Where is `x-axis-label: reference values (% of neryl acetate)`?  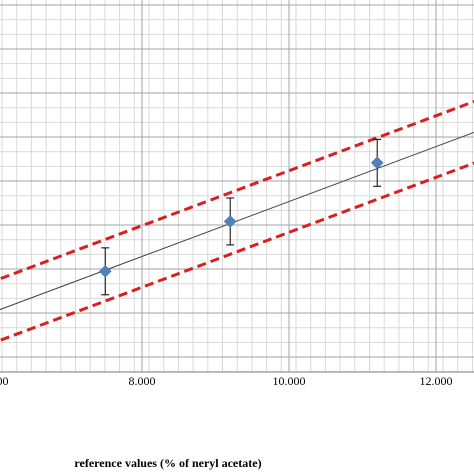 x-axis-label: reference values (% of neryl acetate) is located at coordinates (167, 463).